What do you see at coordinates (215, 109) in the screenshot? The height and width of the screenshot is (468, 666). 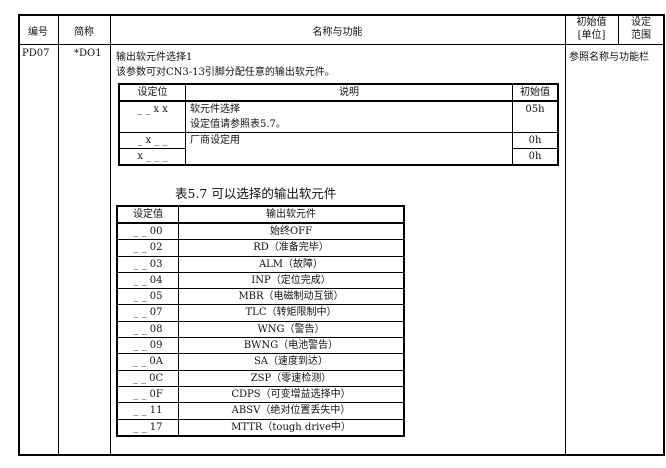 I see `desc-line: 软元件选择` at bounding box center [215, 109].